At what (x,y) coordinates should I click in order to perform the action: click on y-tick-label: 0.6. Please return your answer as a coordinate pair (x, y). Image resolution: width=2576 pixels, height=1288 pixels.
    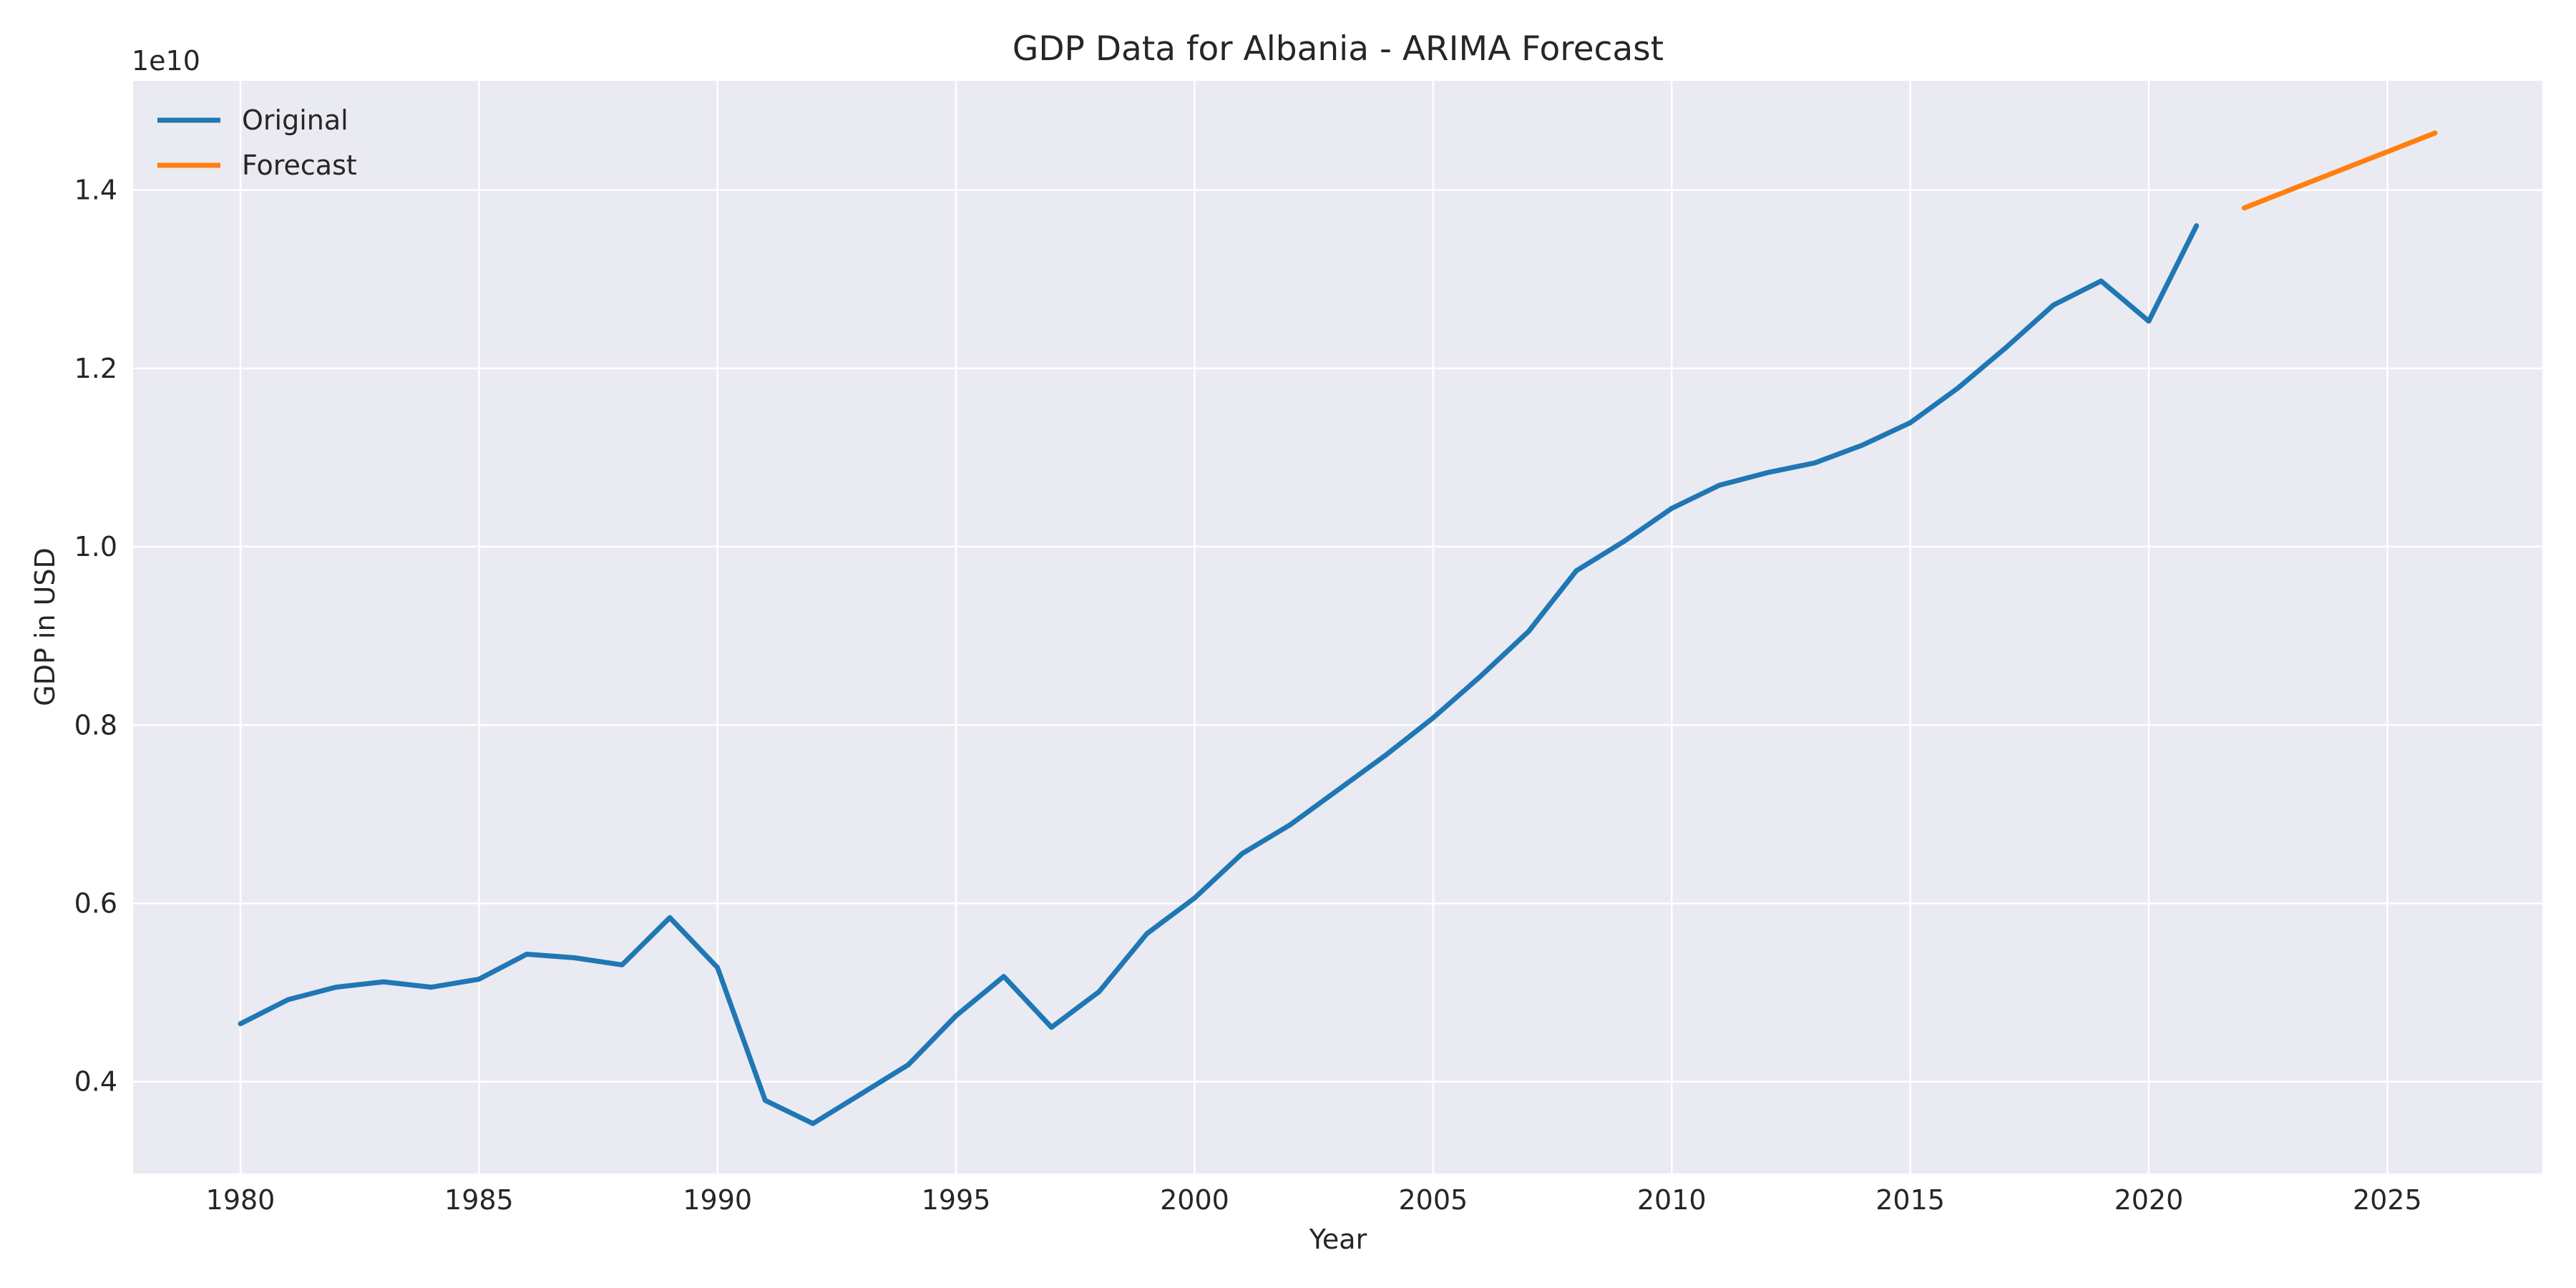
    Looking at the image, I should click on (95, 903).